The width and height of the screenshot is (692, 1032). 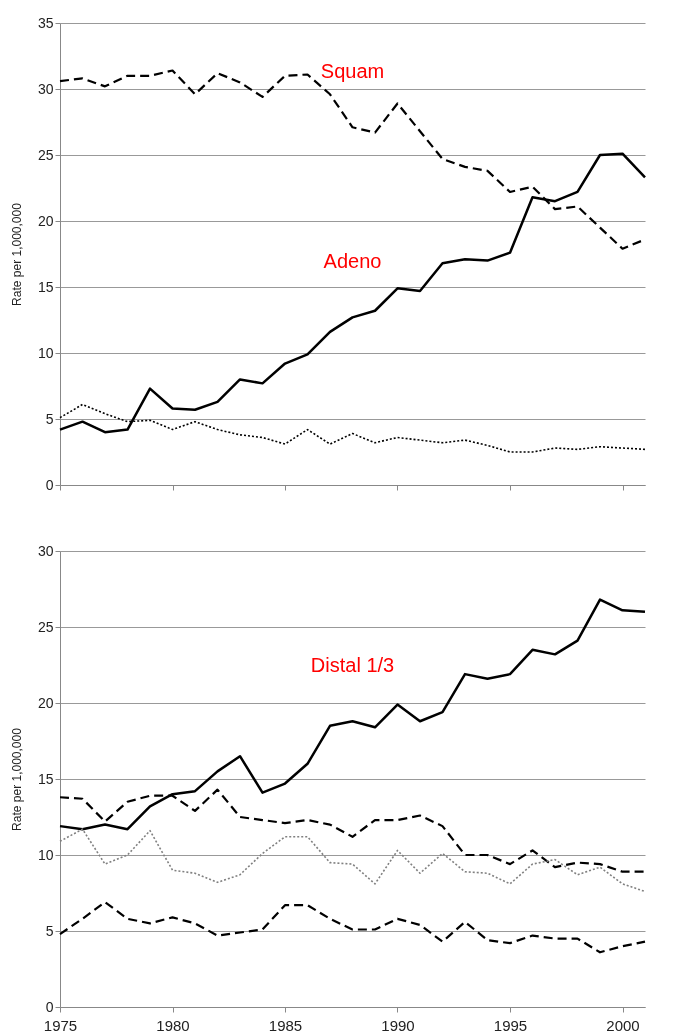 I want to click on y-tick-label: 35, so click(x=45, y=22).